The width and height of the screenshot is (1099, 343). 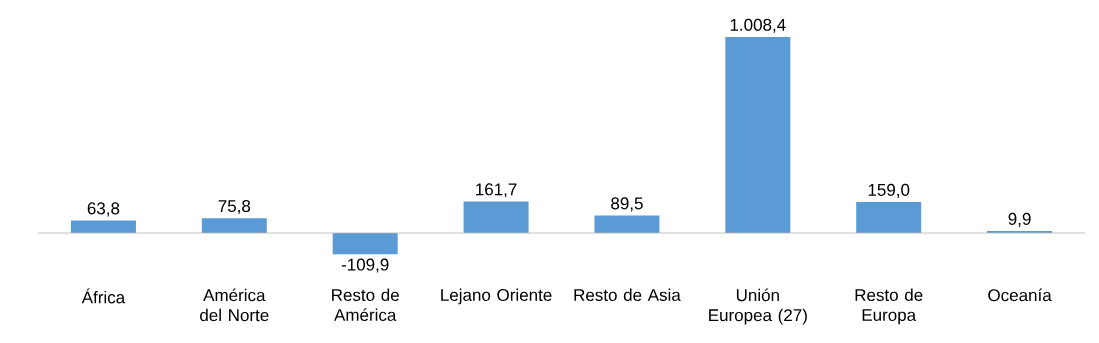 What do you see at coordinates (103, 209) in the screenshot?
I see `data-label: 63,8` at bounding box center [103, 209].